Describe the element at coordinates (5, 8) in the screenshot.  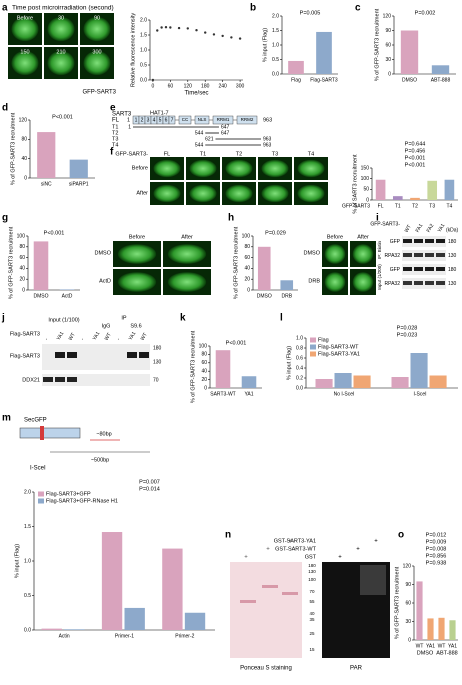
I see `panel-label: a` at that location.